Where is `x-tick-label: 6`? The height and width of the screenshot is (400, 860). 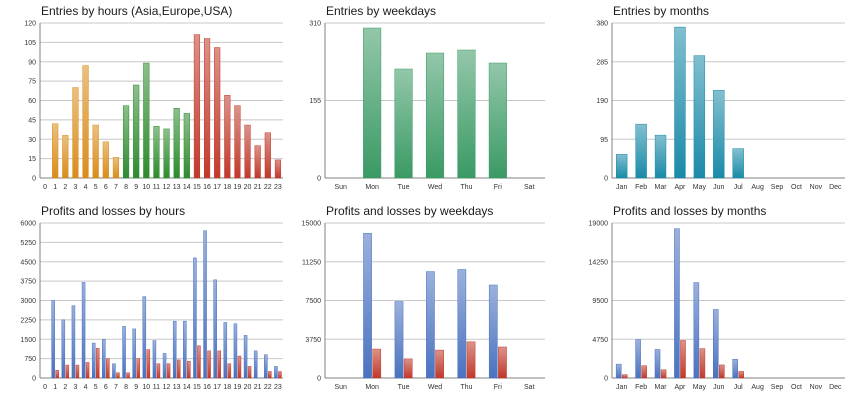 x-tick-label: 6 is located at coordinates (106, 387).